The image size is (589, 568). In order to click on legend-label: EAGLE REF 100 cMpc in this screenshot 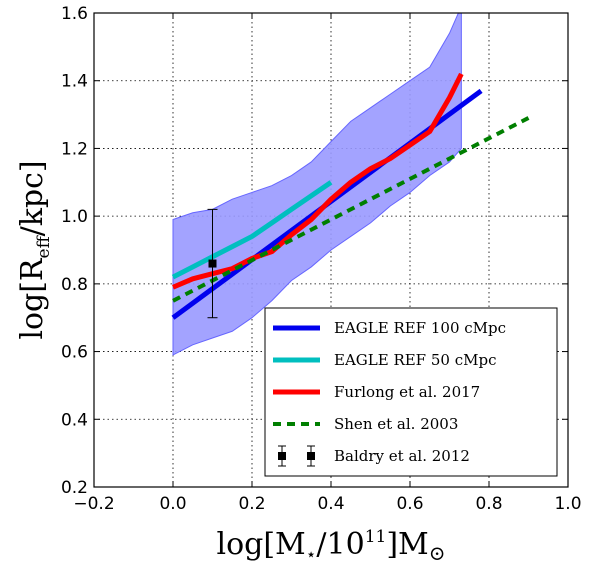, I will do `click(420, 328)`.